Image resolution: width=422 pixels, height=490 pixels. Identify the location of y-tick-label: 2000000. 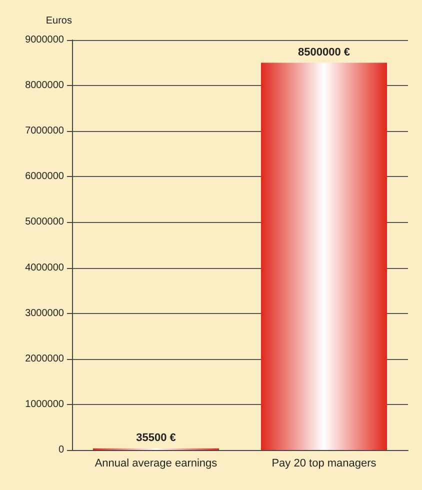
(44, 358).